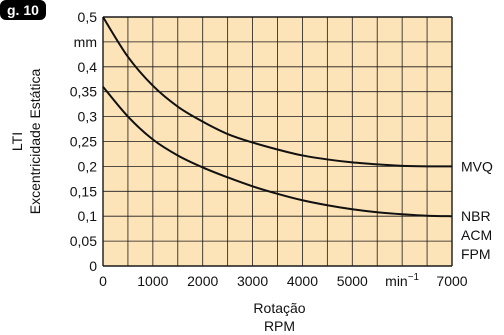 This screenshot has width=504, height=335. I want to click on x-tick-label: 0, so click(103, 281).